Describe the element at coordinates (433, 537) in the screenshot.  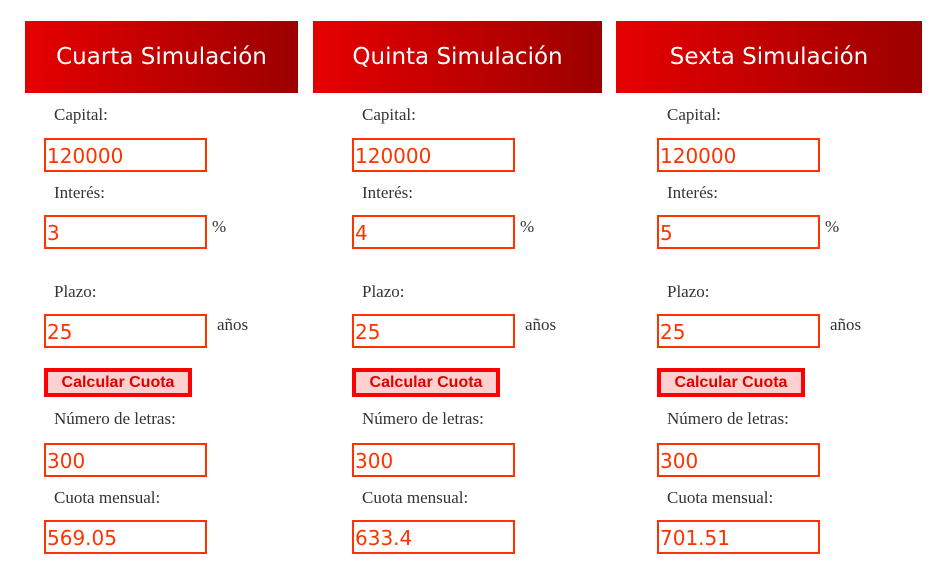
I see `cuota-input: 633.4` at that location.